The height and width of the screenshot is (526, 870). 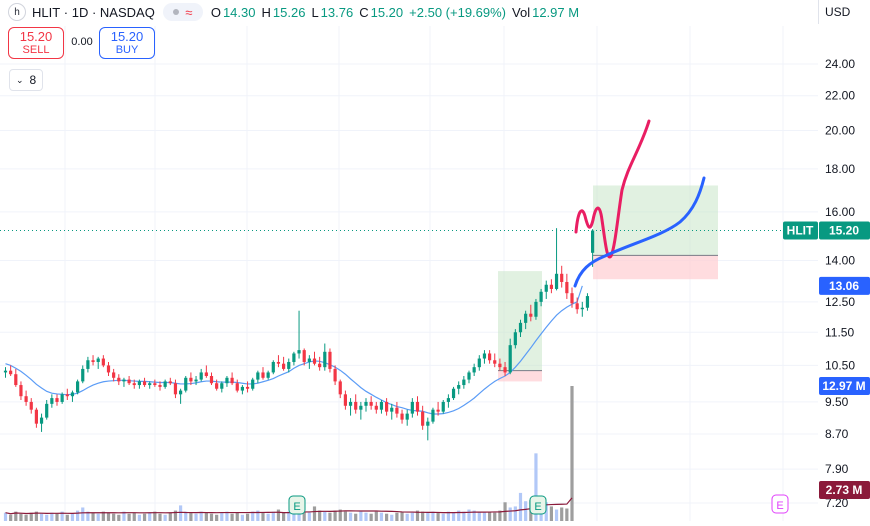 What do you see at coordinates (458, 12) in the screenshot?
I see `change-value: +2.50 (+19.69%)` at bounding box center [458, 12].